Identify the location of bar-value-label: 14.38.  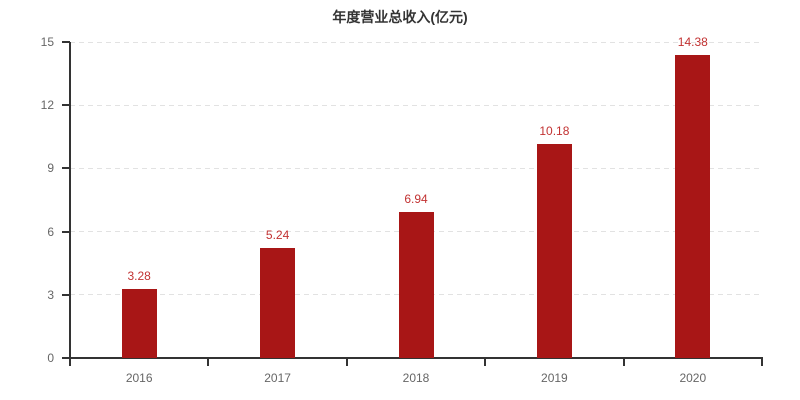
(692, 42).